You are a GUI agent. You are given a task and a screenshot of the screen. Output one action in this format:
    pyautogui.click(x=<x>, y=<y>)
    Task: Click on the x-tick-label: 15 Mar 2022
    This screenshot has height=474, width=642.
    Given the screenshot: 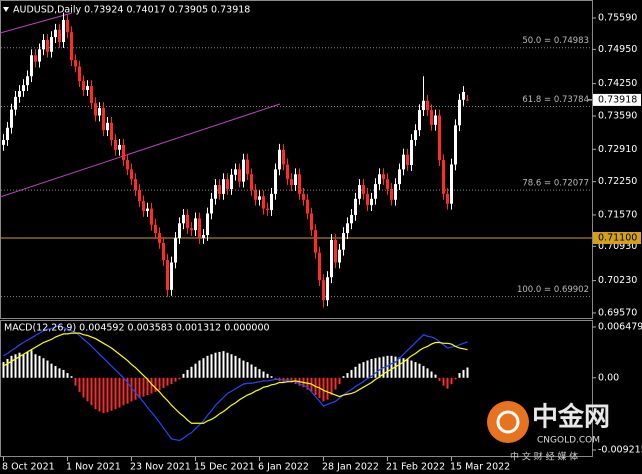 What is the action you would take?
    pyautogui.click(x=480, y=467)
    